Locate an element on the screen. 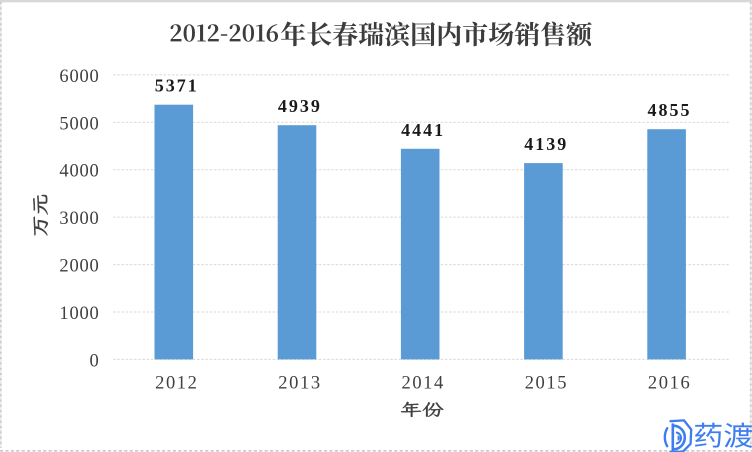 Image resolution: width=752 pixels, height=452 pixels. svg-text: 4139 is located at coordinates (546, 144).